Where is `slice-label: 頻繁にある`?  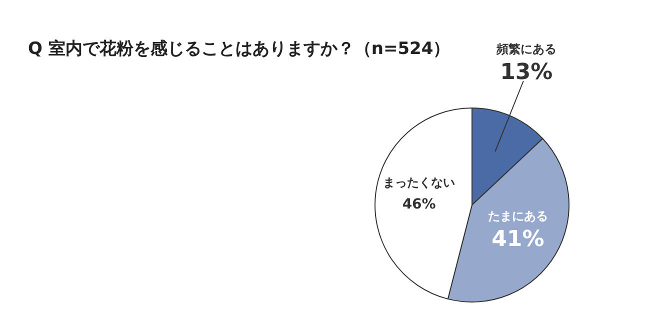 slice-label: 頻繁にある is located at coordinates (525, 49).